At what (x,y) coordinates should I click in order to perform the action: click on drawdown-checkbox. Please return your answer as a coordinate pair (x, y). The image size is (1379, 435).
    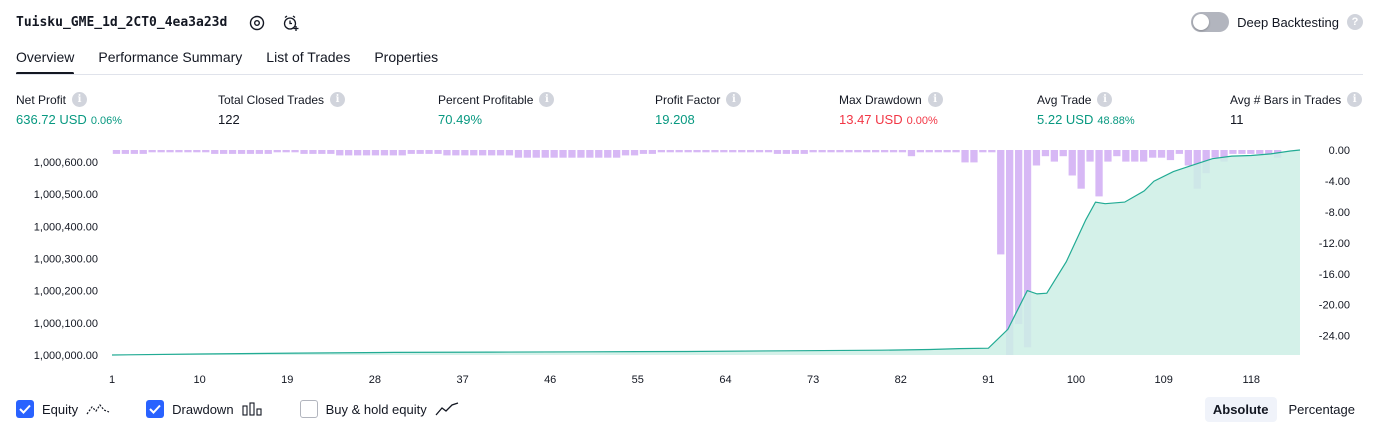
    Looking at the image, I should click on (155, 409).